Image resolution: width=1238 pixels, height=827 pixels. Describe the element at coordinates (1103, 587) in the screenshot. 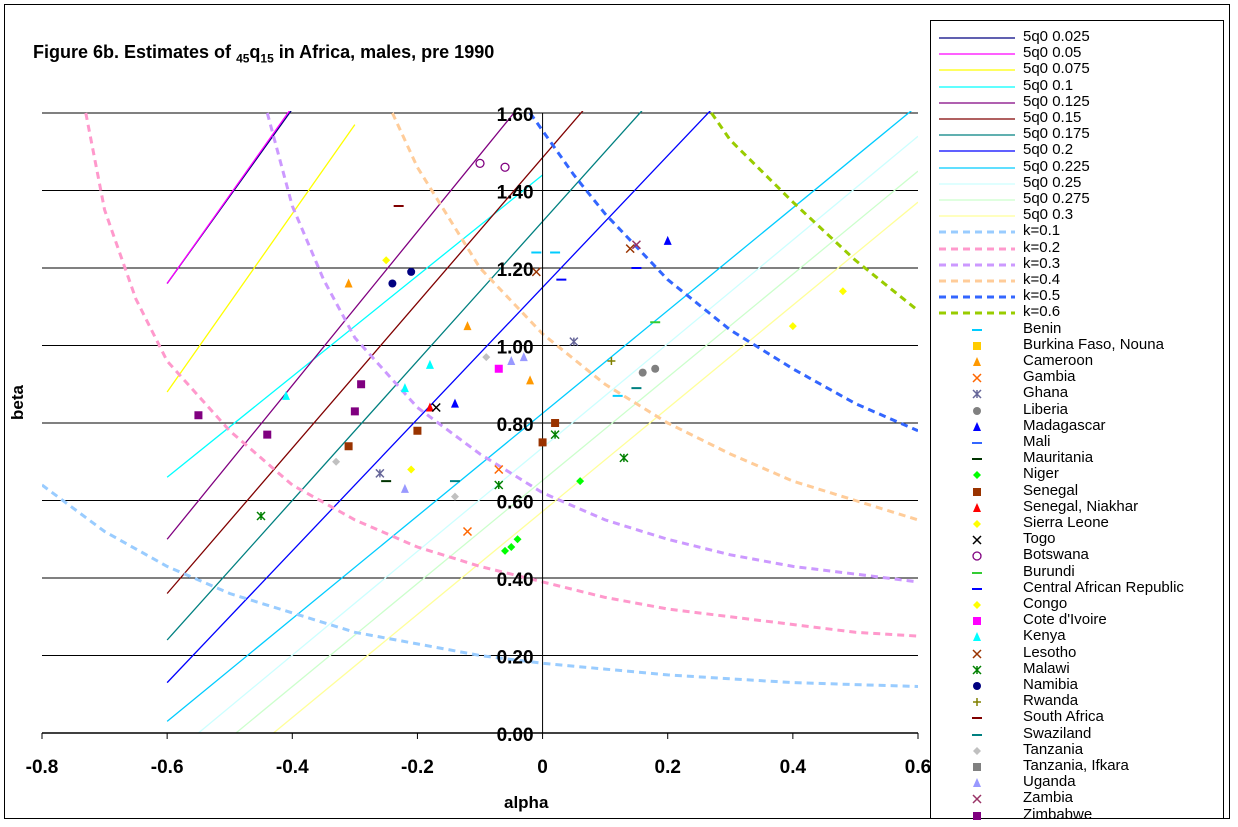

I see `legend-label: Central African Republic` at that location.